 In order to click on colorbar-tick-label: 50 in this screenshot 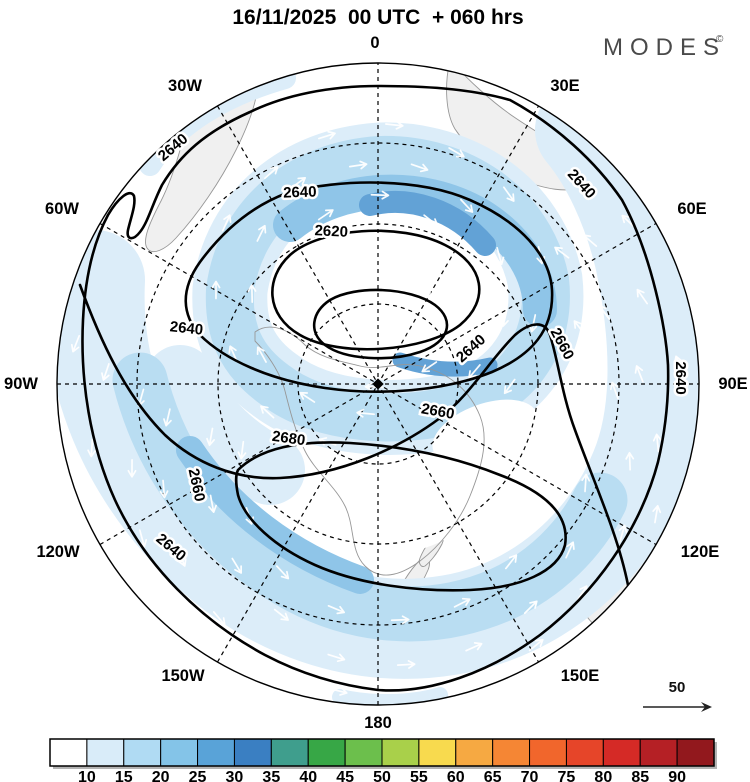, I will do `click(382, 775)`.